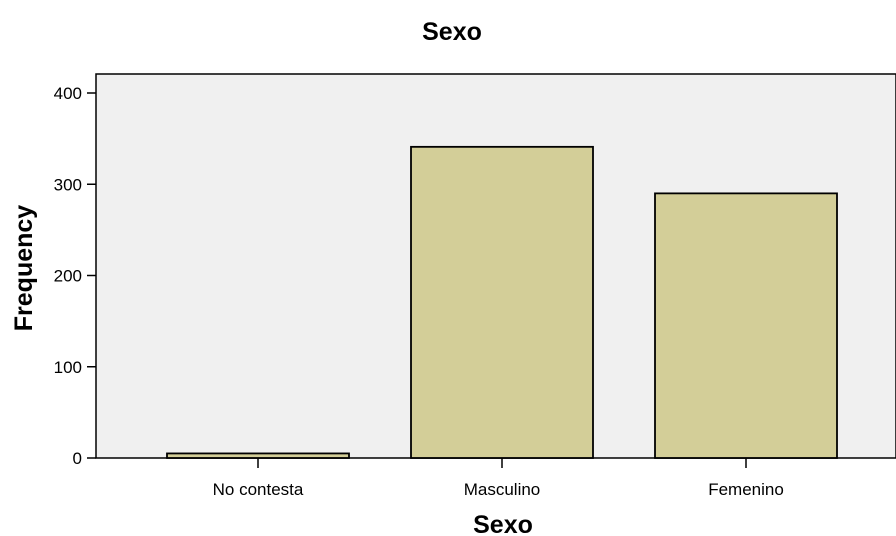 This screenshot has width=896, height=536. Describe the element at coordinates (258, 455) in the screenshot. I see `bar-no-contesta` at that location.